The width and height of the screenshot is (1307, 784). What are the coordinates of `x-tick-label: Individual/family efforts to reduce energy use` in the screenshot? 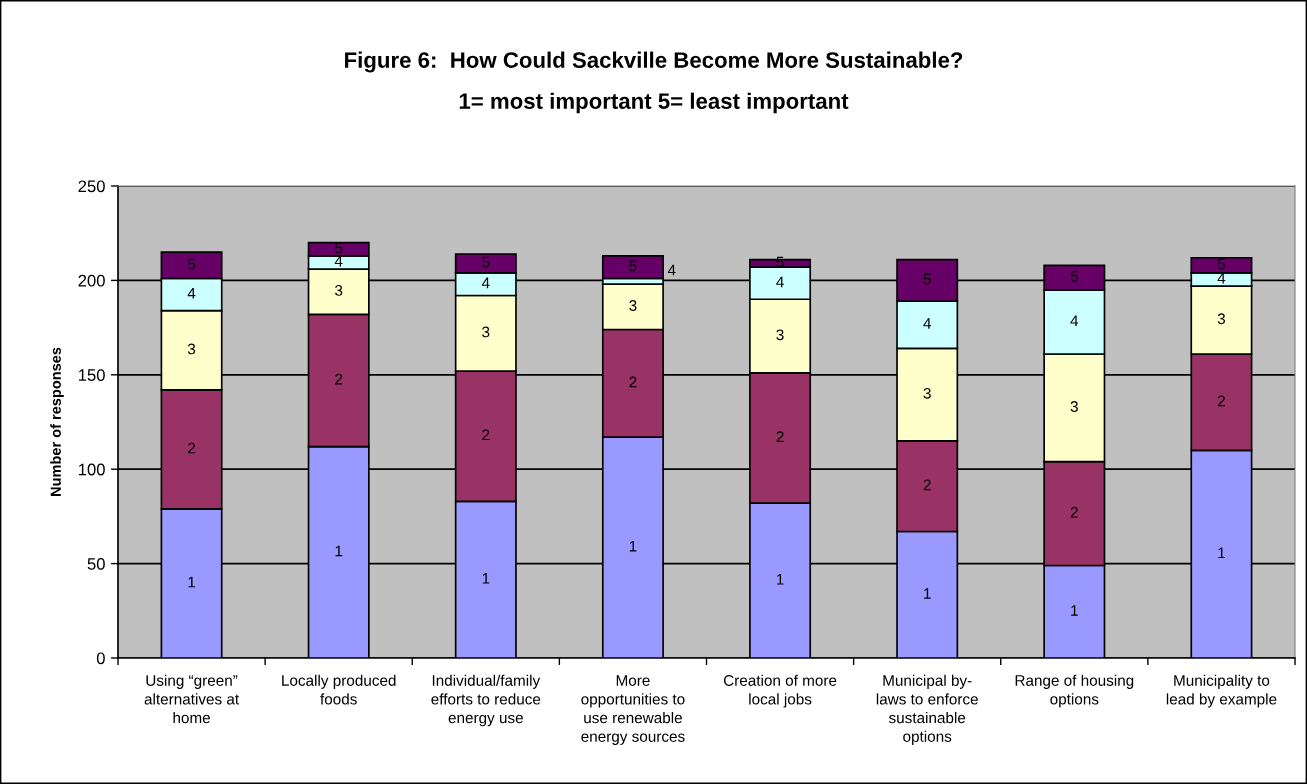 It's located at (486, 700).